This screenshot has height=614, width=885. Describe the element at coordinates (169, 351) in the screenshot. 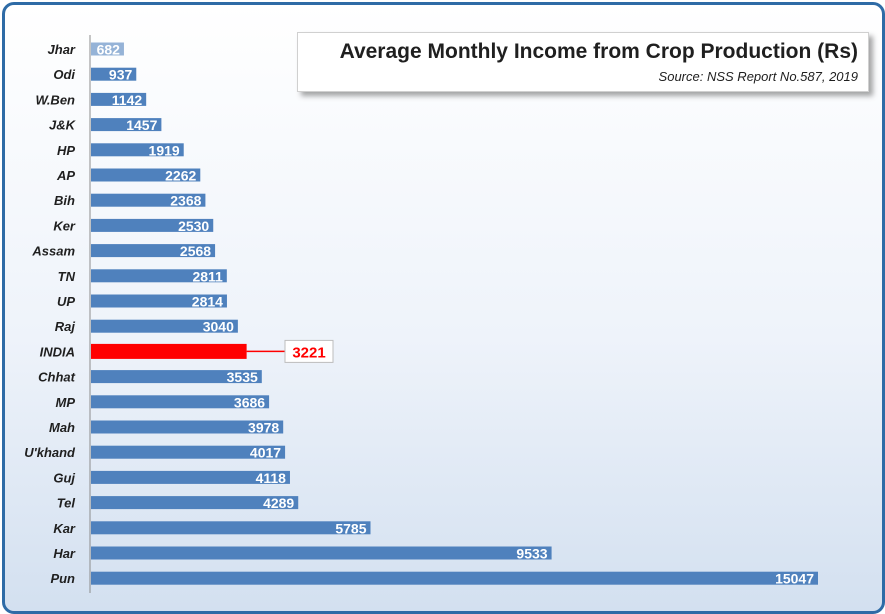

I see `highlight-bar` at that location.